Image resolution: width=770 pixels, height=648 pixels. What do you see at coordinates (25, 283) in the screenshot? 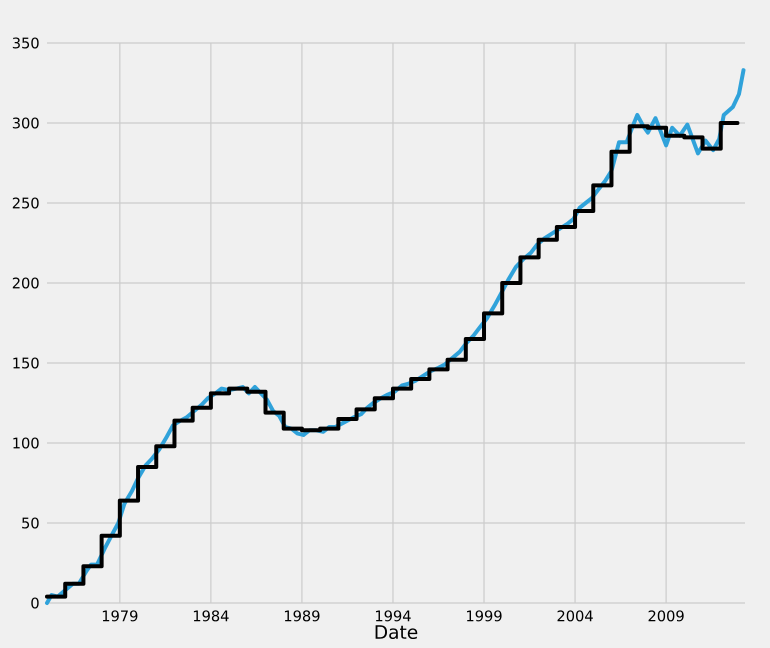
I see `y-tick-label: 200` at bounding box center [25, 283].